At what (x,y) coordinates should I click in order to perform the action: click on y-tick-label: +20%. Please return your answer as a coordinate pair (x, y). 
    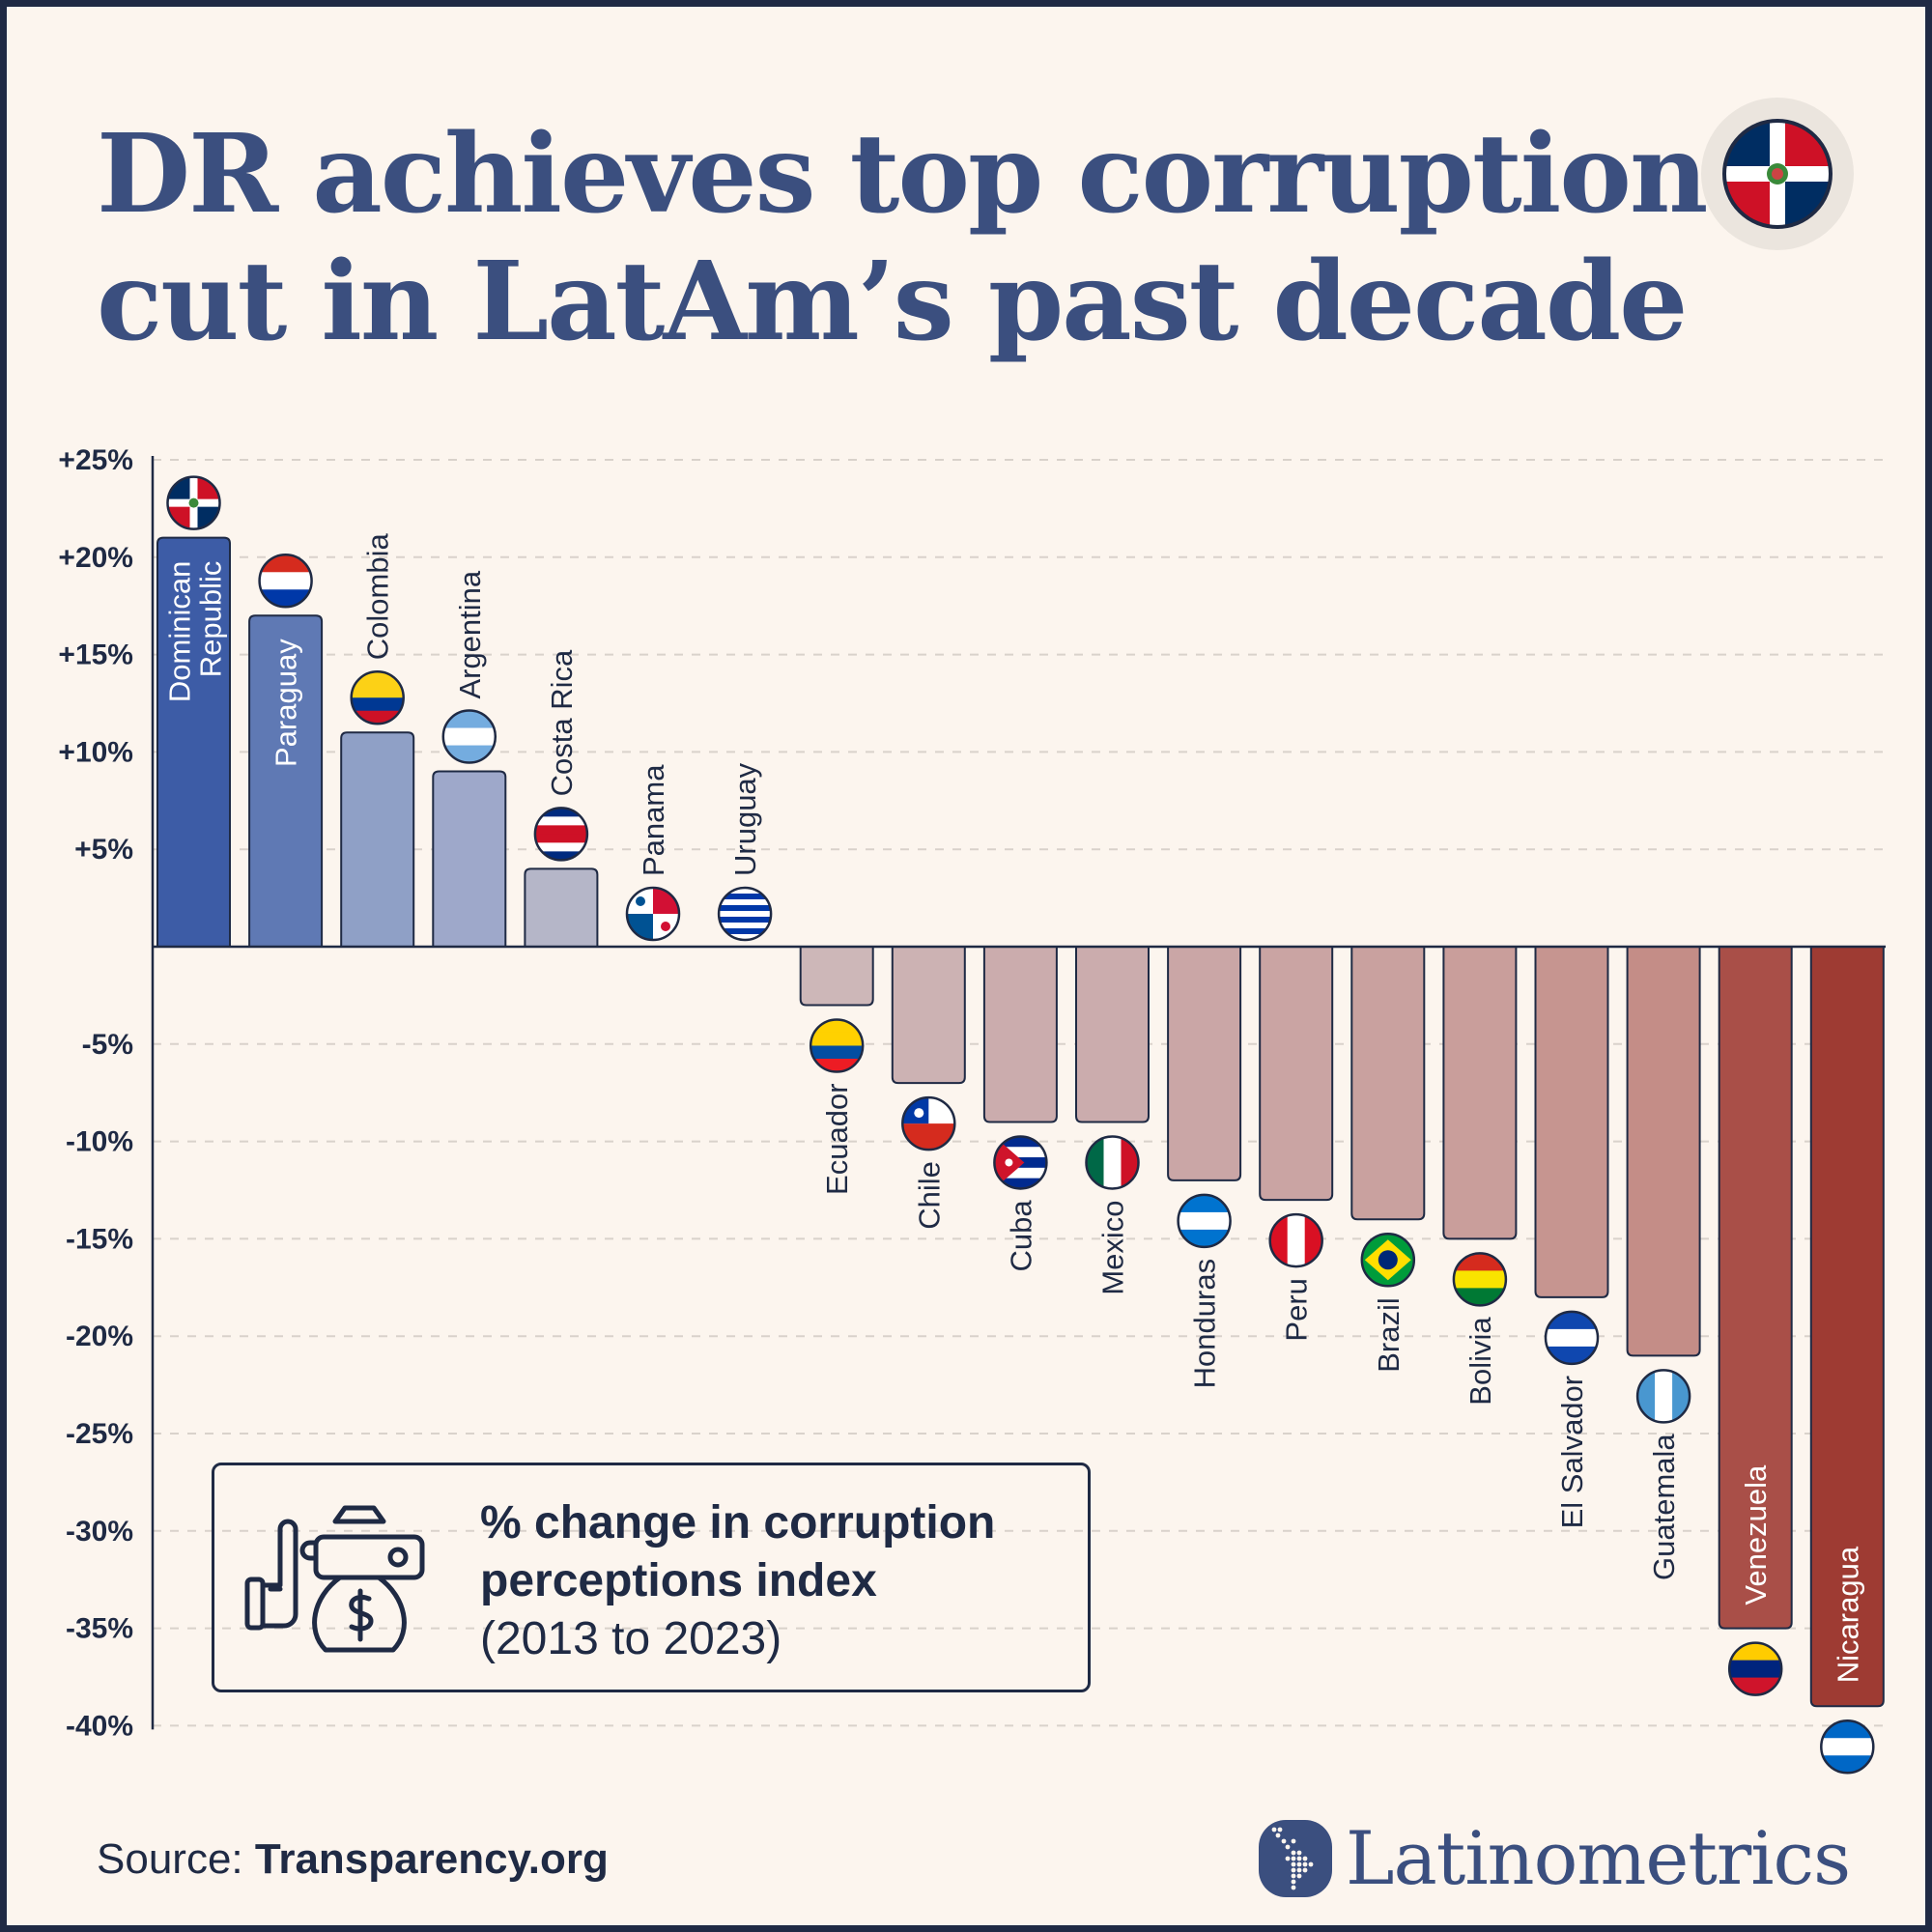
    Looking at the image, I should click on (95, 558).